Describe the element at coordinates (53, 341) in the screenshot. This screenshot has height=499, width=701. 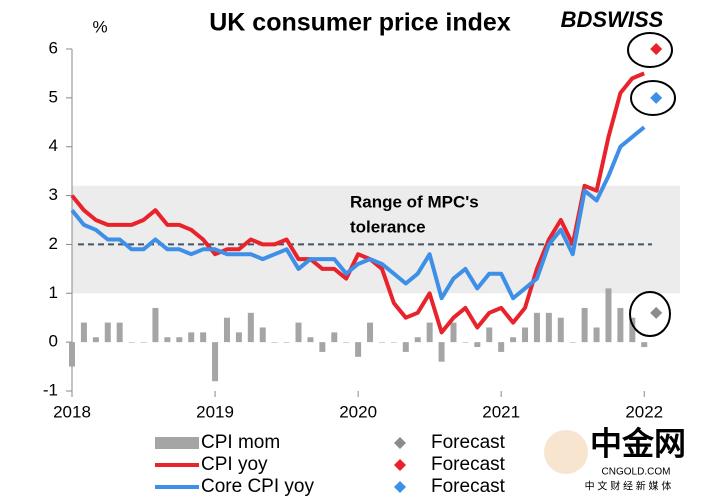
I see `y-tick-label: 0` at that location.